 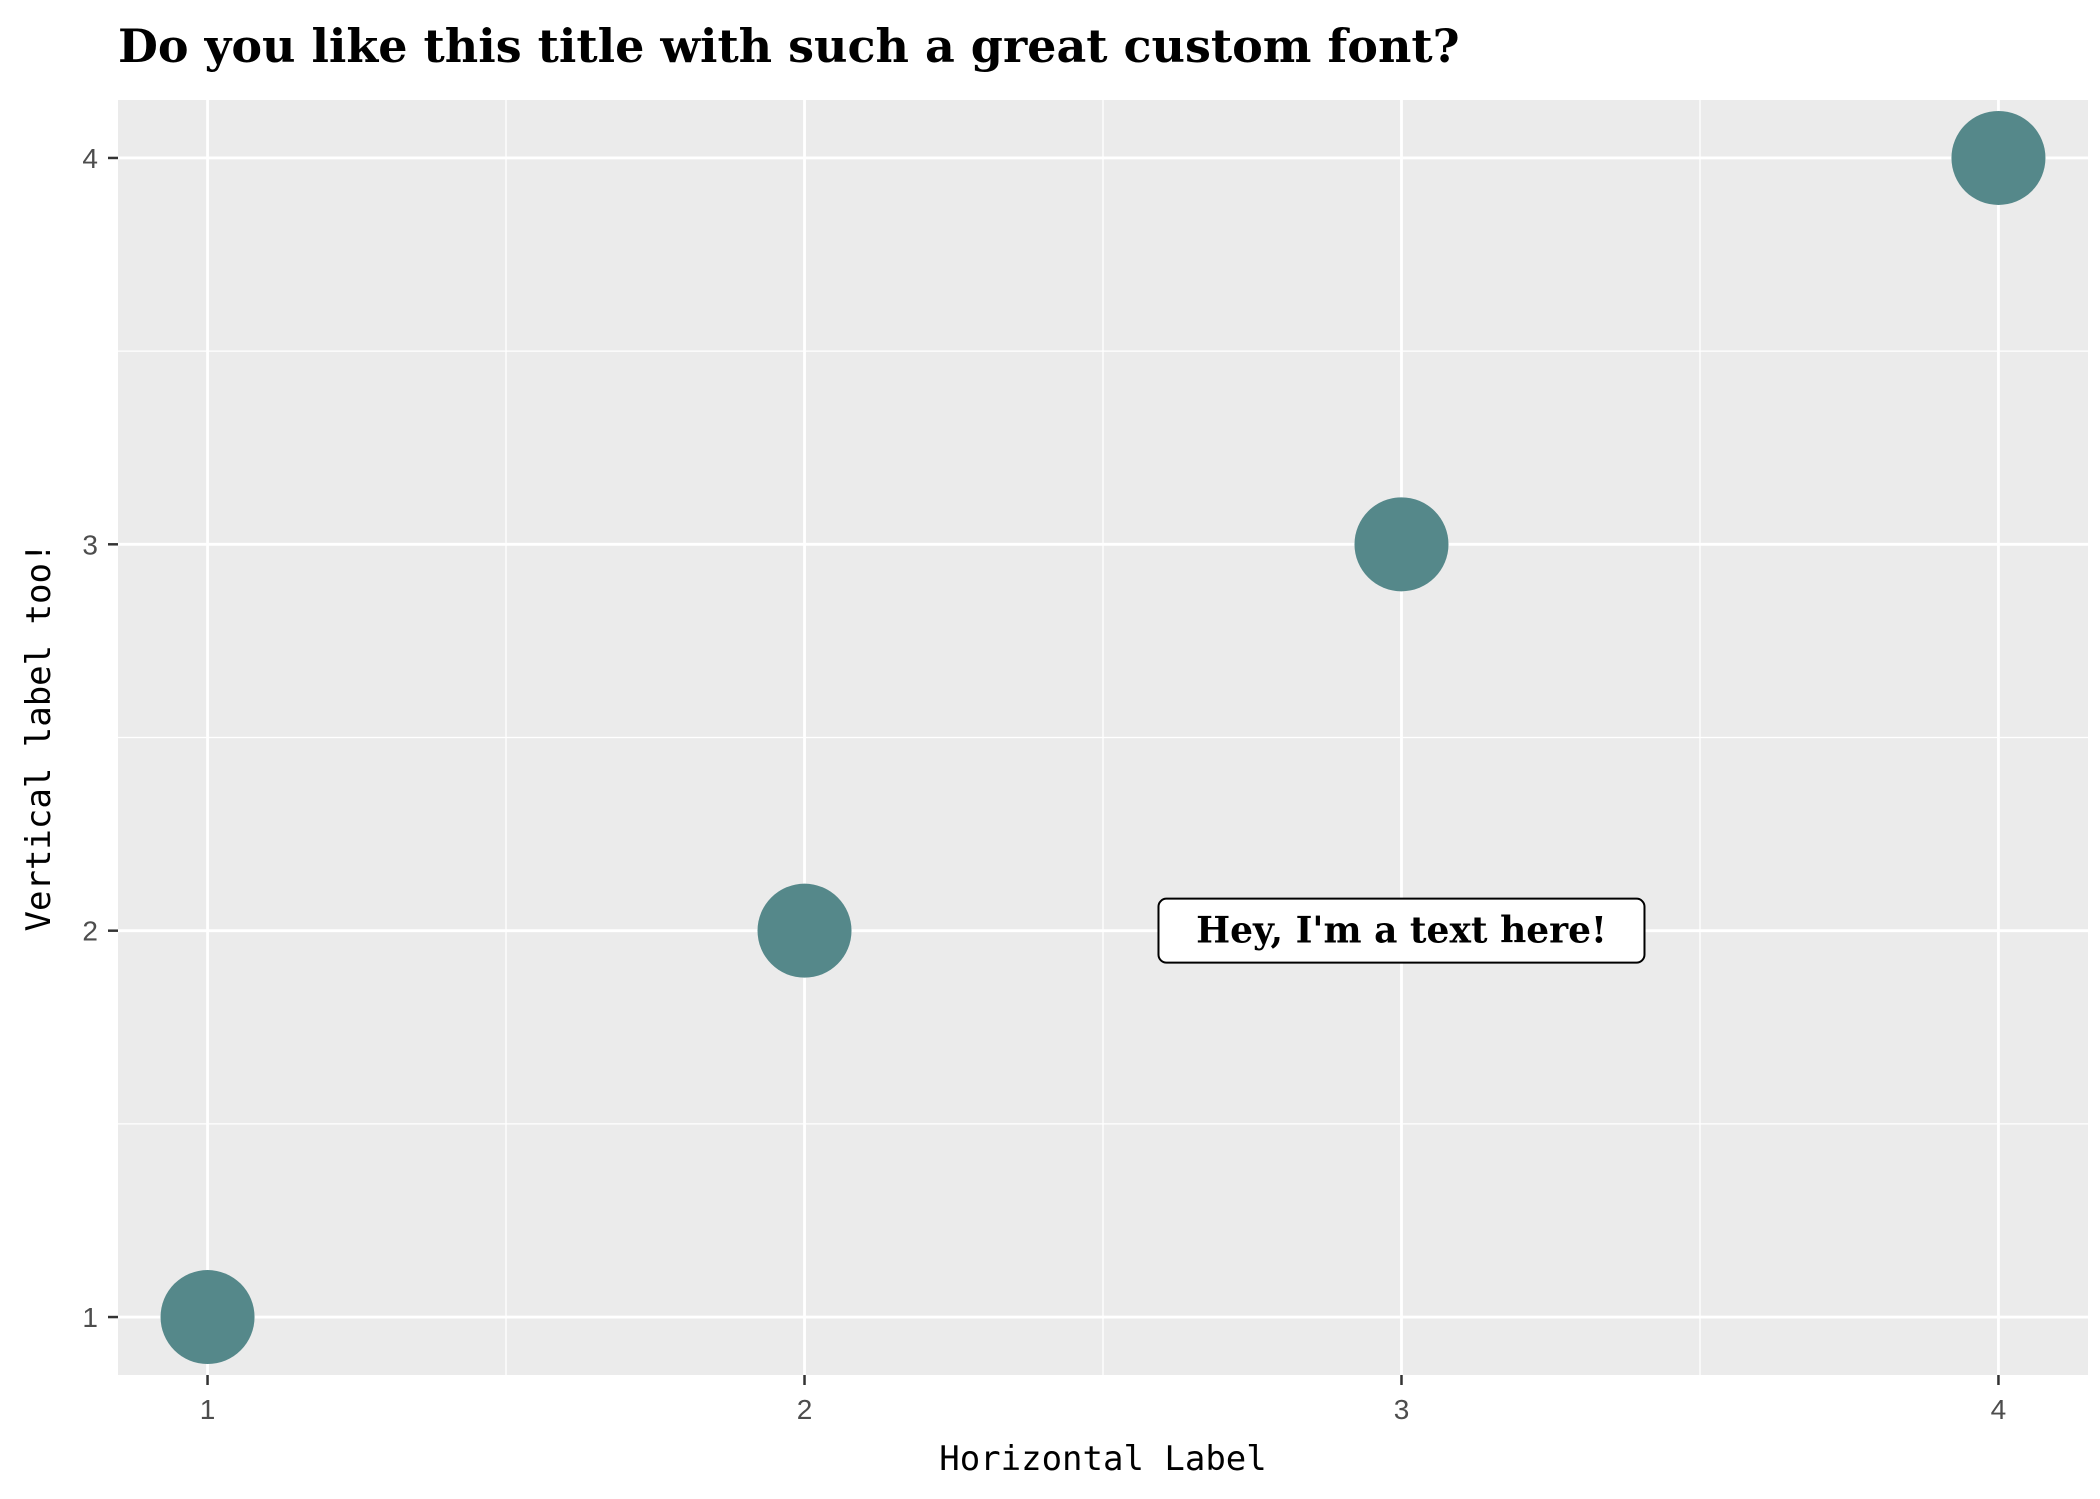 What do you see at coordinates (1402, 1409) in the screenshot?
I see `x-tick-label: 3` at bounding box center [1402, 1409].